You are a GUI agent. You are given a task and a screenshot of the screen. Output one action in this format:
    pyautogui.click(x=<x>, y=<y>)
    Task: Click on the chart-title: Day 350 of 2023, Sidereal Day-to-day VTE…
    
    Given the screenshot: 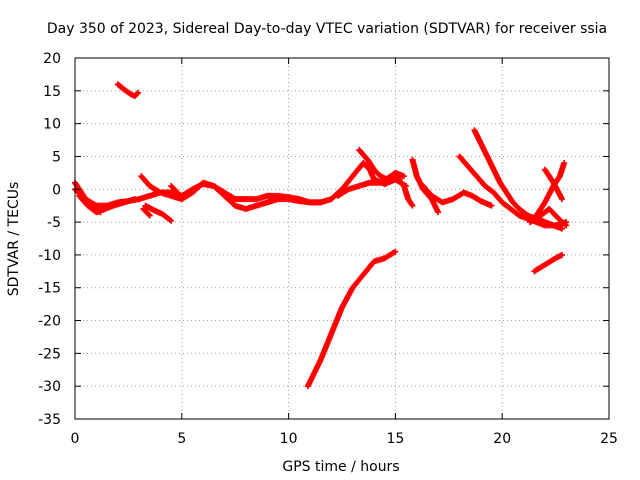 What is the action you would take?
    pyautogui.click(x=327, y=29)
    